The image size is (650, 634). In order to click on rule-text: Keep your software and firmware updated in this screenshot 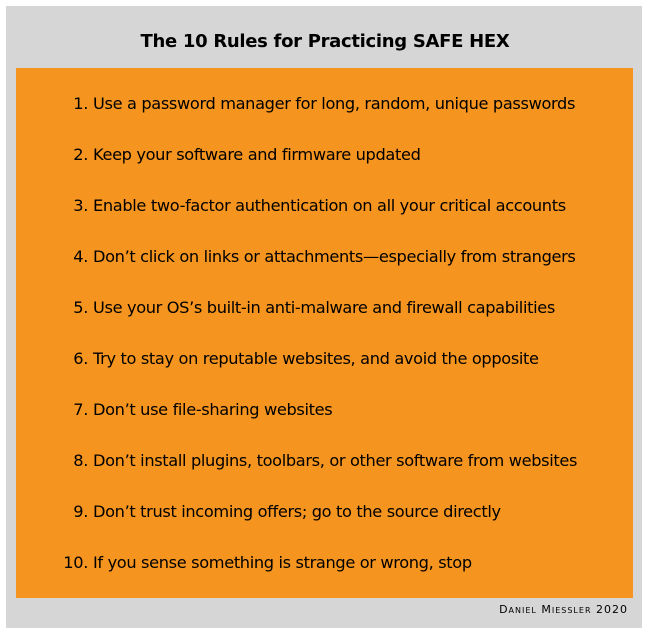, I will do `click(257, 154)`.